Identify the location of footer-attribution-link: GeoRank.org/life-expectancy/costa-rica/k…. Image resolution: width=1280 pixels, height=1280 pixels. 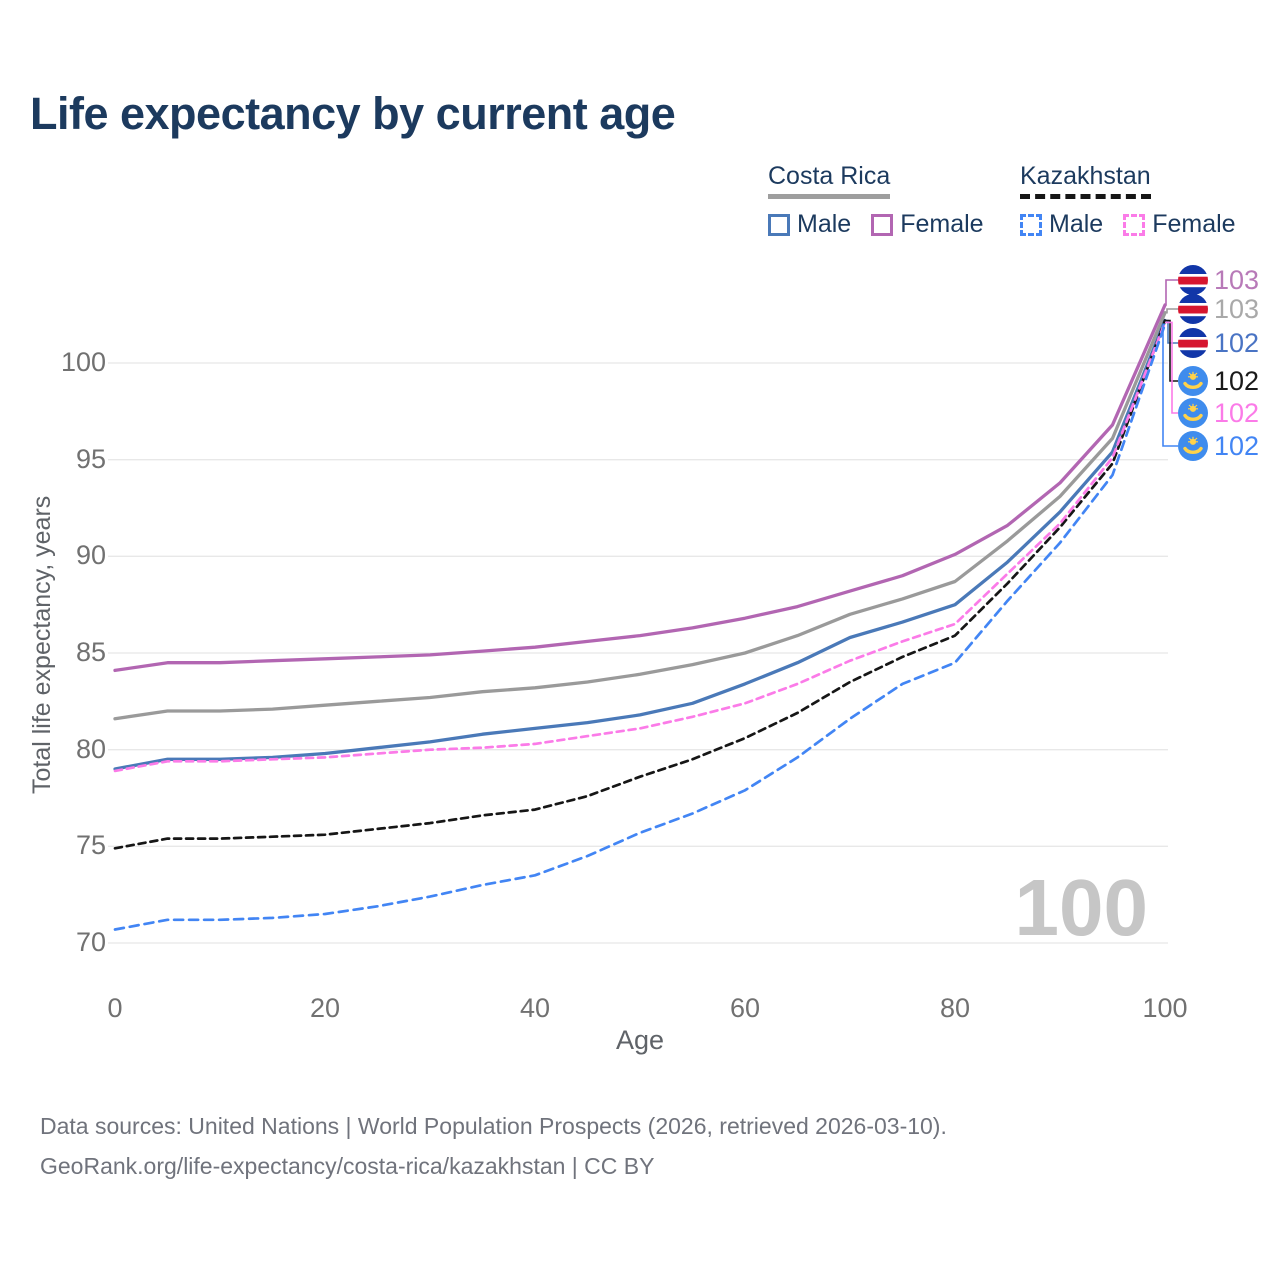
(347, 1166).